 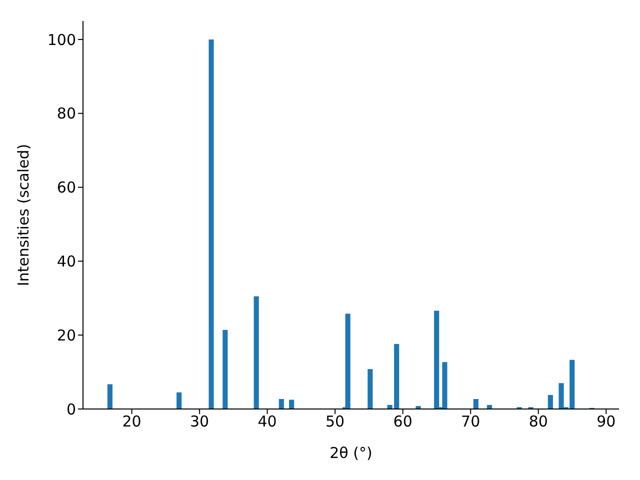 What do you see at coordinates (66, 113) in the screenshot?
I see `y-tick-label: 80` at bounding box center [66, 113].